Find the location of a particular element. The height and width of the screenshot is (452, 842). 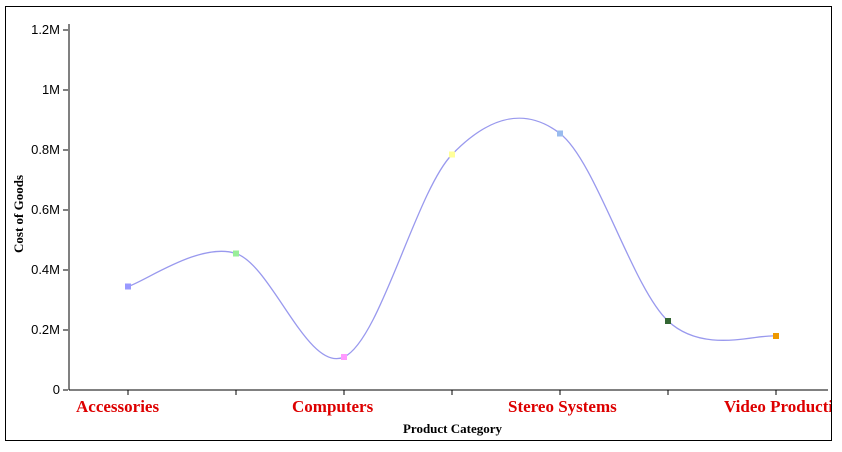

y-tick-label: 0.4M is located at coordinates (45, 269).